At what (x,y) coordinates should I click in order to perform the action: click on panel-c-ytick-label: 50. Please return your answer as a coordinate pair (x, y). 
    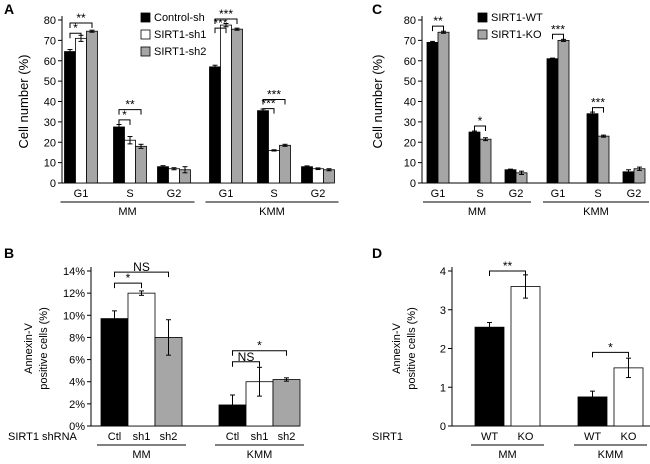
    Looking at the image, I should click on (410, 82).